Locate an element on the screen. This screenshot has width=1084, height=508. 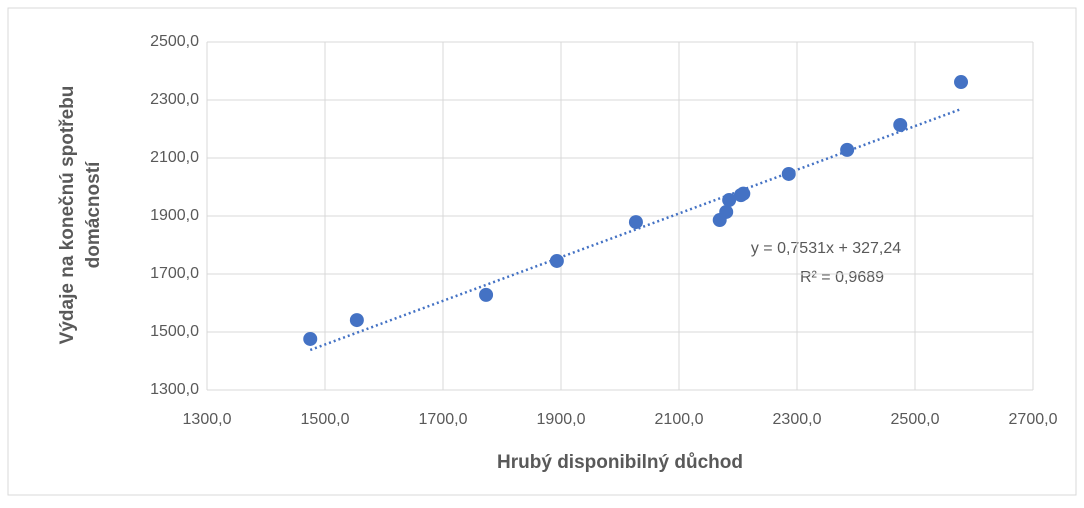
y-axis-label: Výdaje na konečnú spotřebu is located at coordinates (67, 215).